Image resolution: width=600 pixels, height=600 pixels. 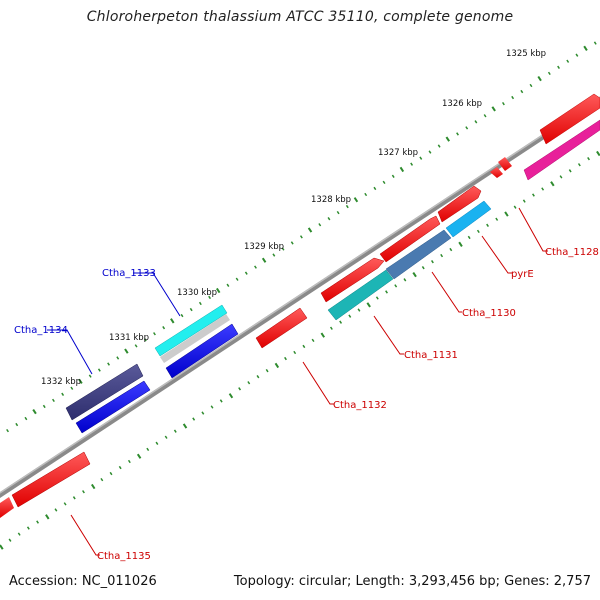 What do you see at coordinates (496, 172) in the screenshot?
I see `gene-pyre-feature` at bounding box center [496, 172].